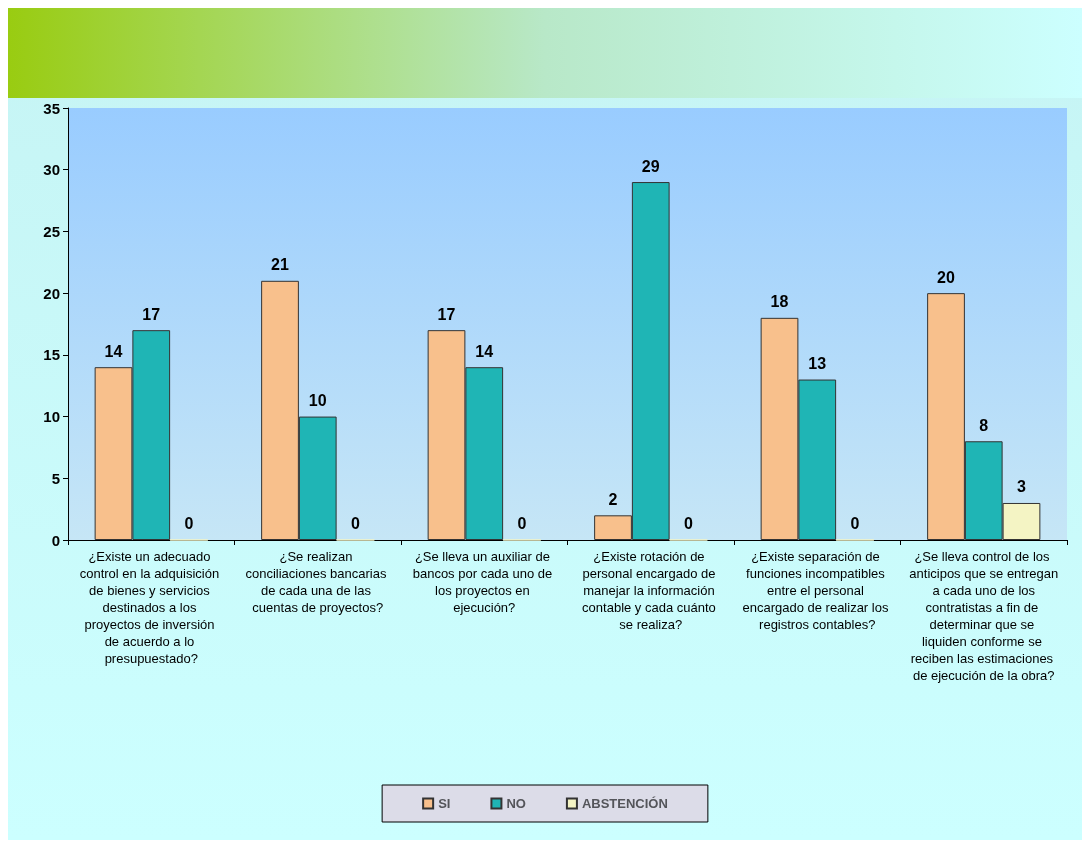  What do you see at coordinates (779, 302) in the screenshot?
I see `data-label: 18` at bounding box center [779, 302].